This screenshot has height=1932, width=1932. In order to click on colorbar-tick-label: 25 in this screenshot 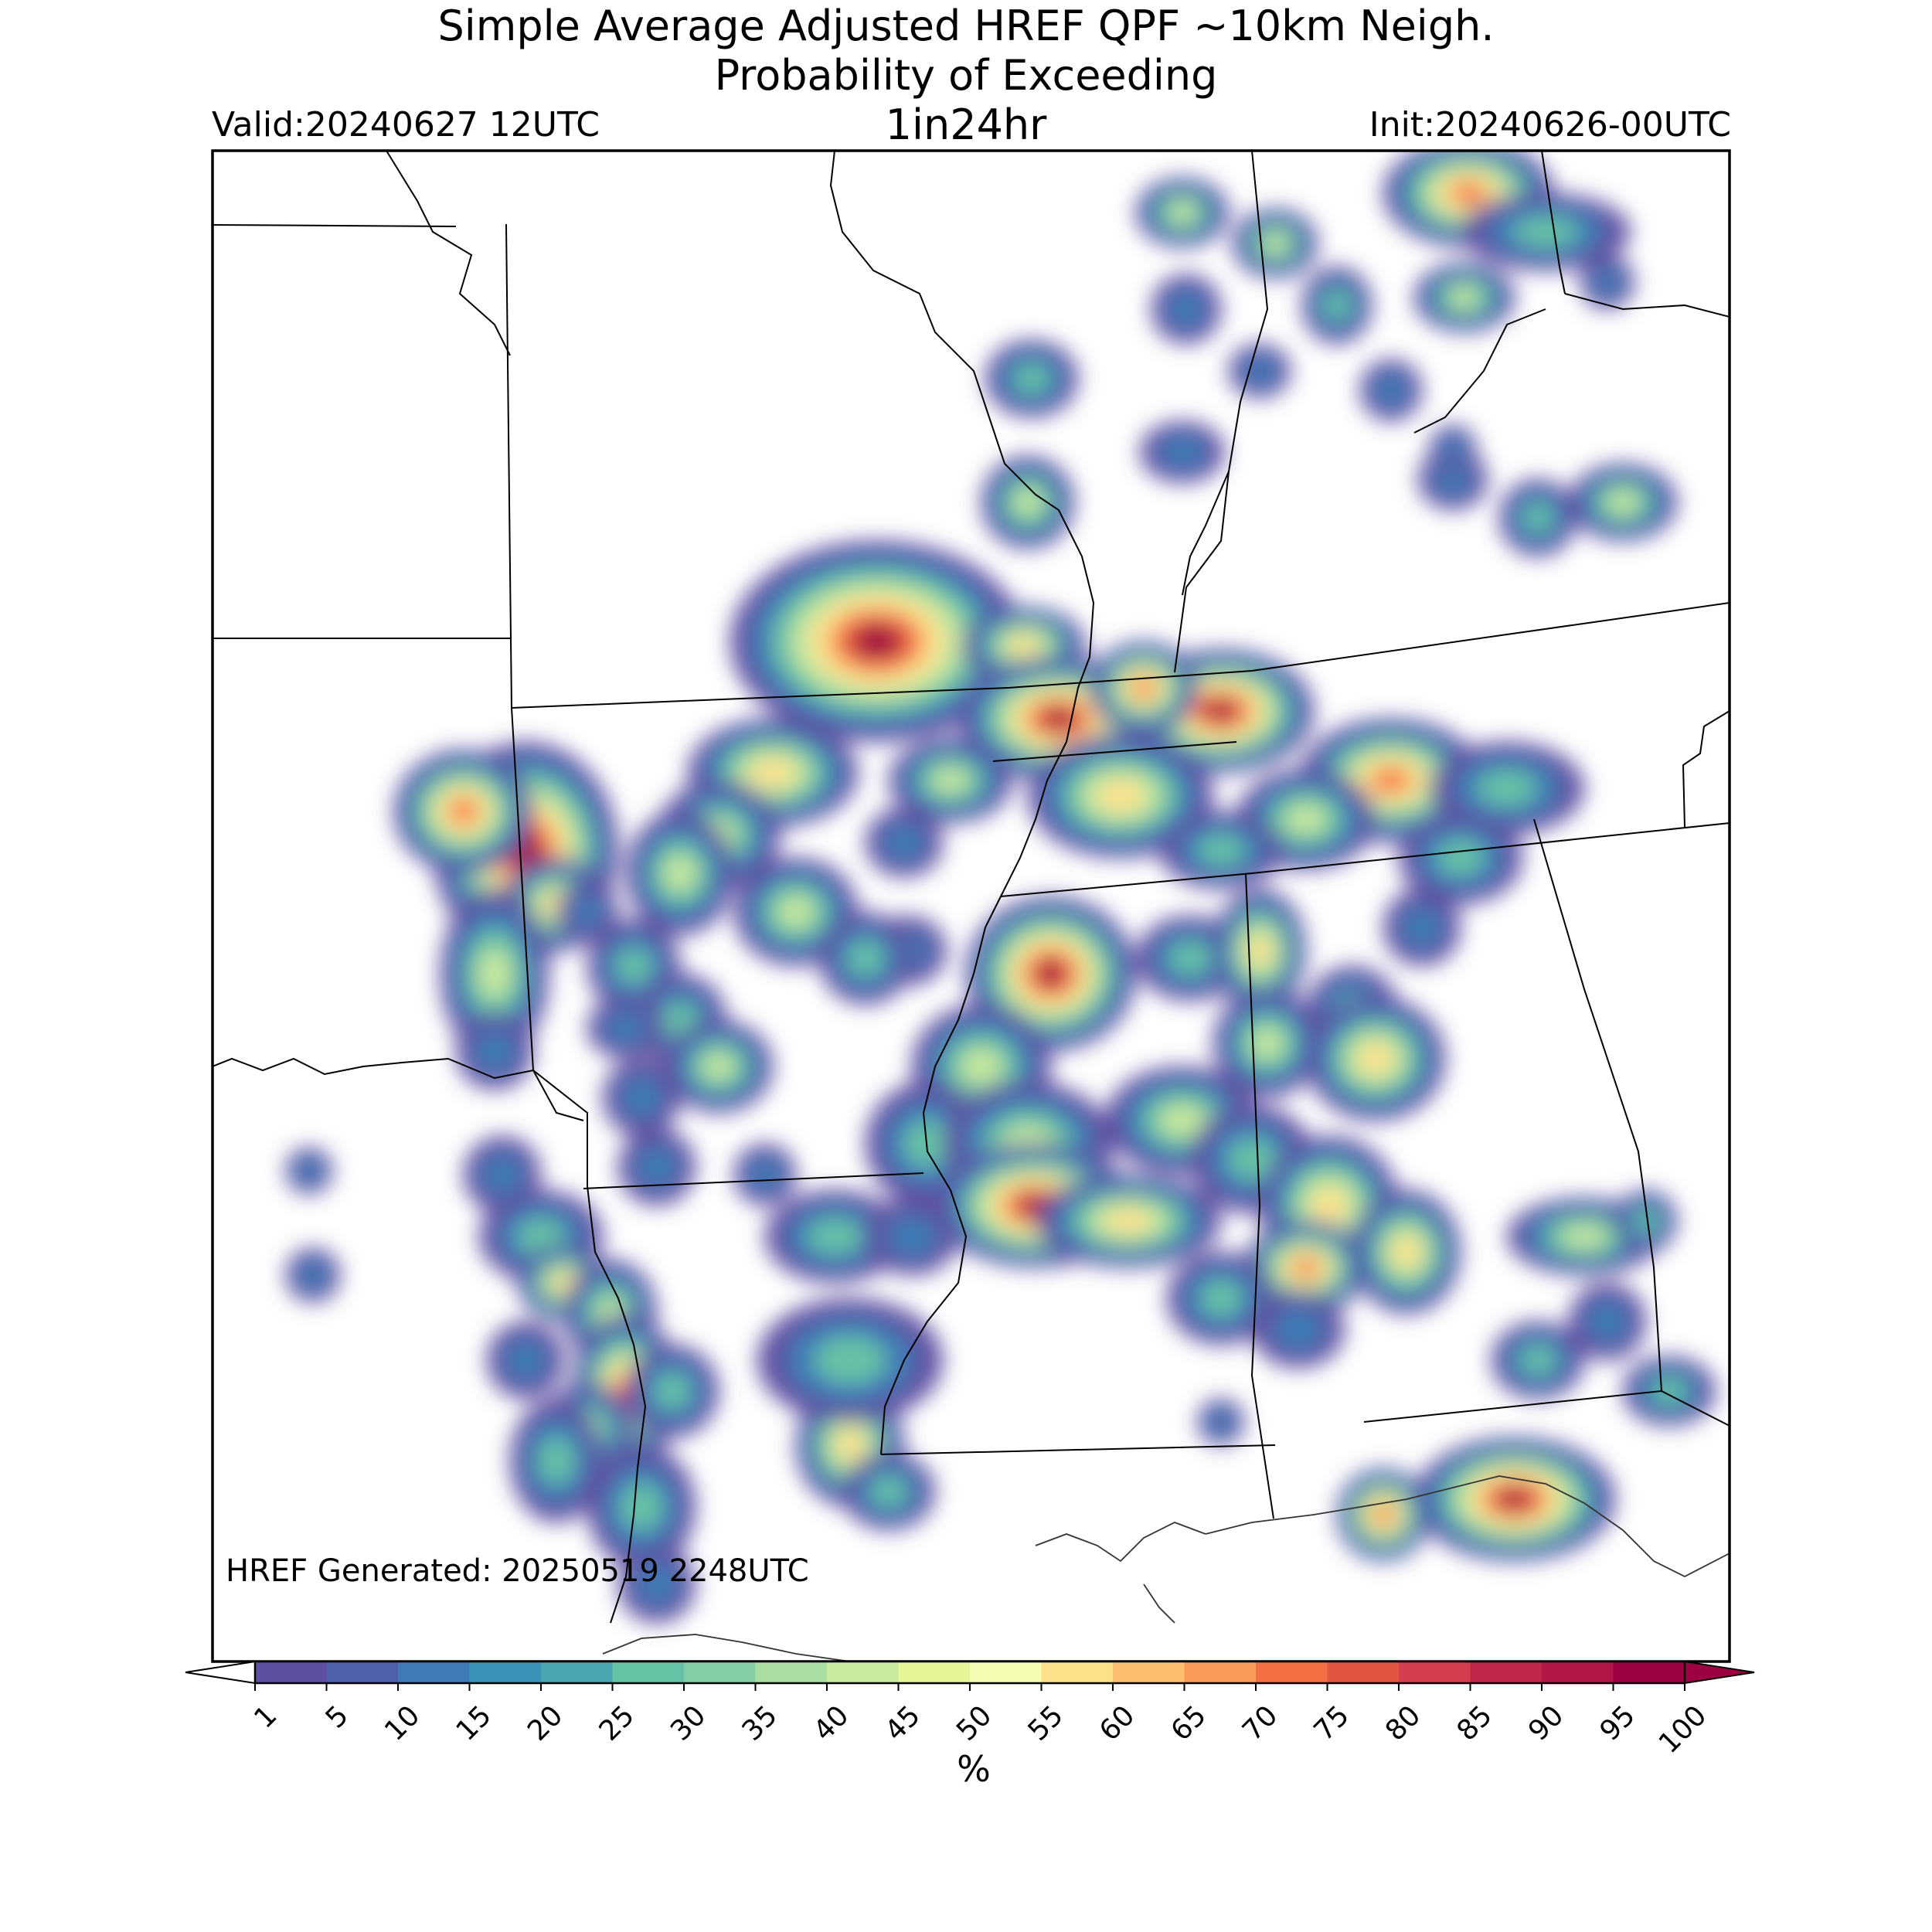, I will do `click(617, 1723)`.